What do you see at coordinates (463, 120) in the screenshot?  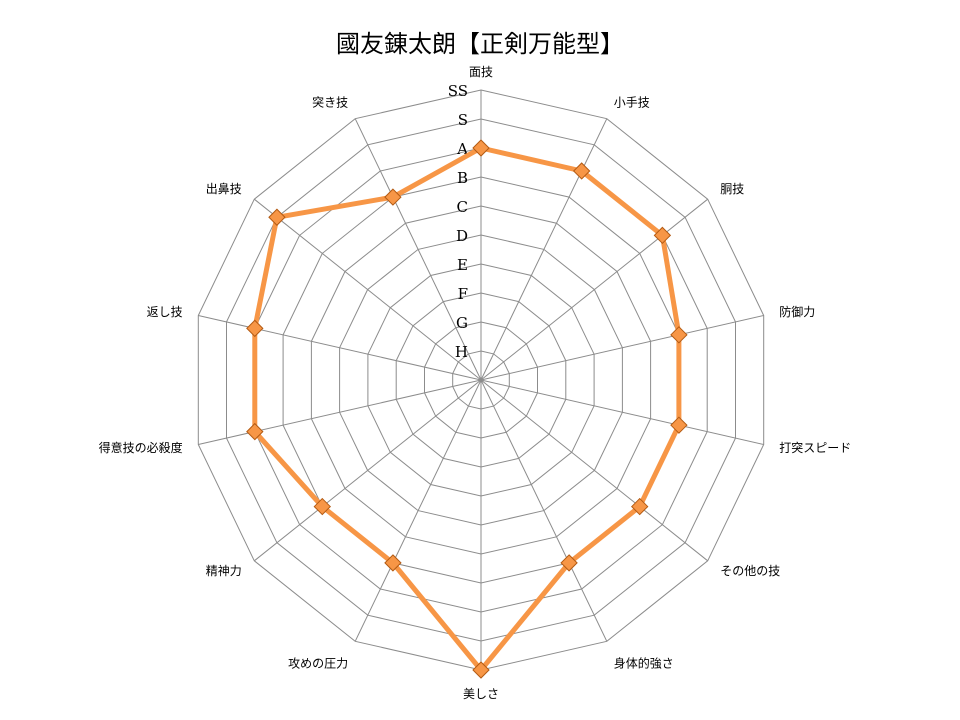 I see `scale-tick-label: S` at bounding box center [463, 120].